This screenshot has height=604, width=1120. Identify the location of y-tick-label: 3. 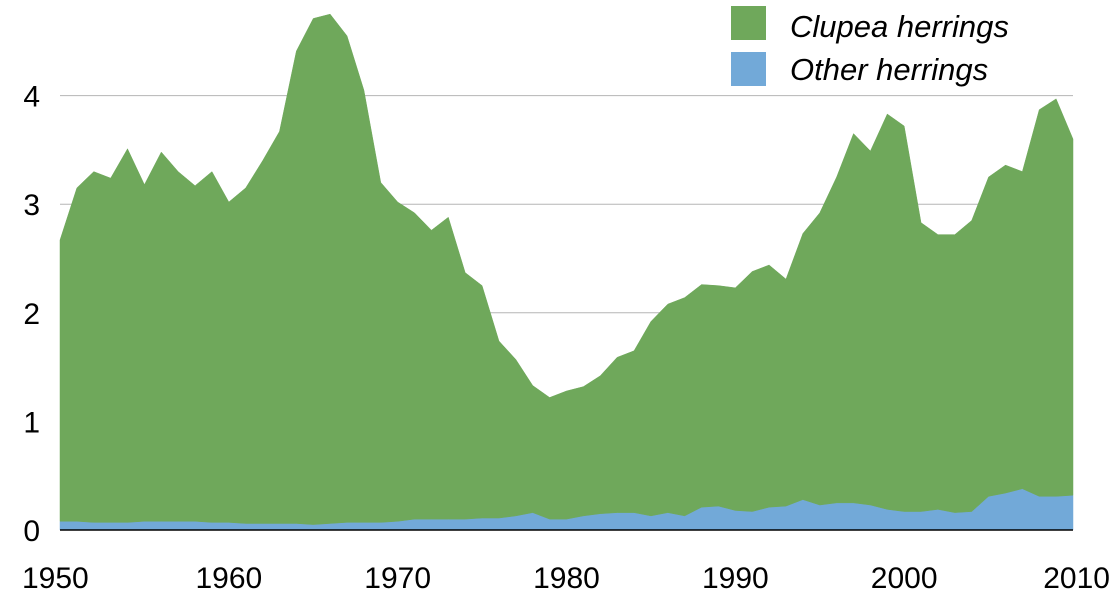
(31, 205).